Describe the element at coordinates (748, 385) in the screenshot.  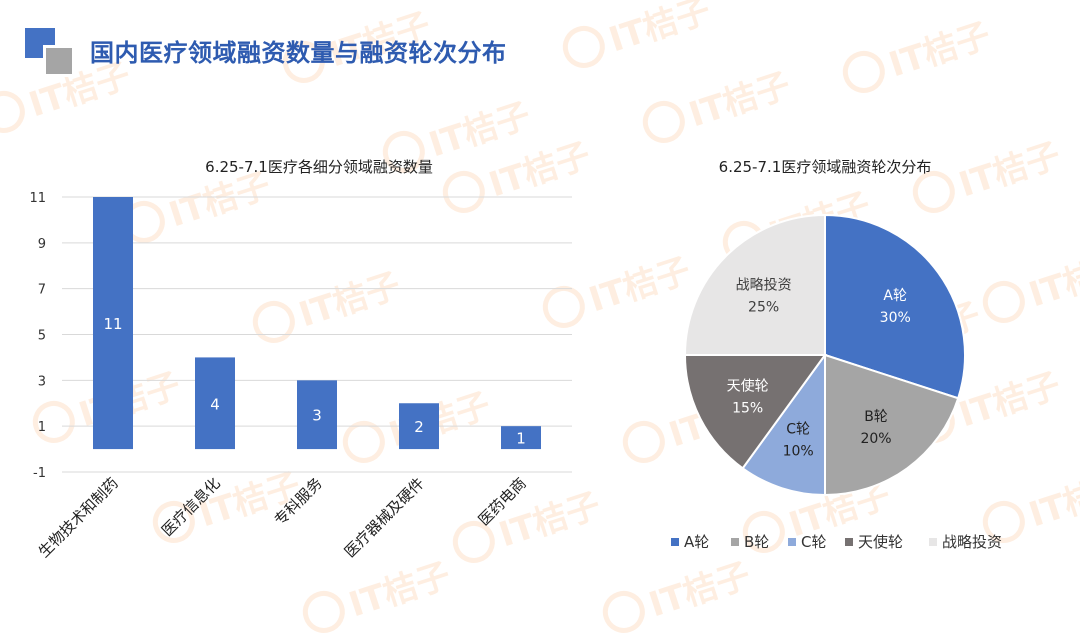
I see `pie-slice-label: 天使轮` at that location.